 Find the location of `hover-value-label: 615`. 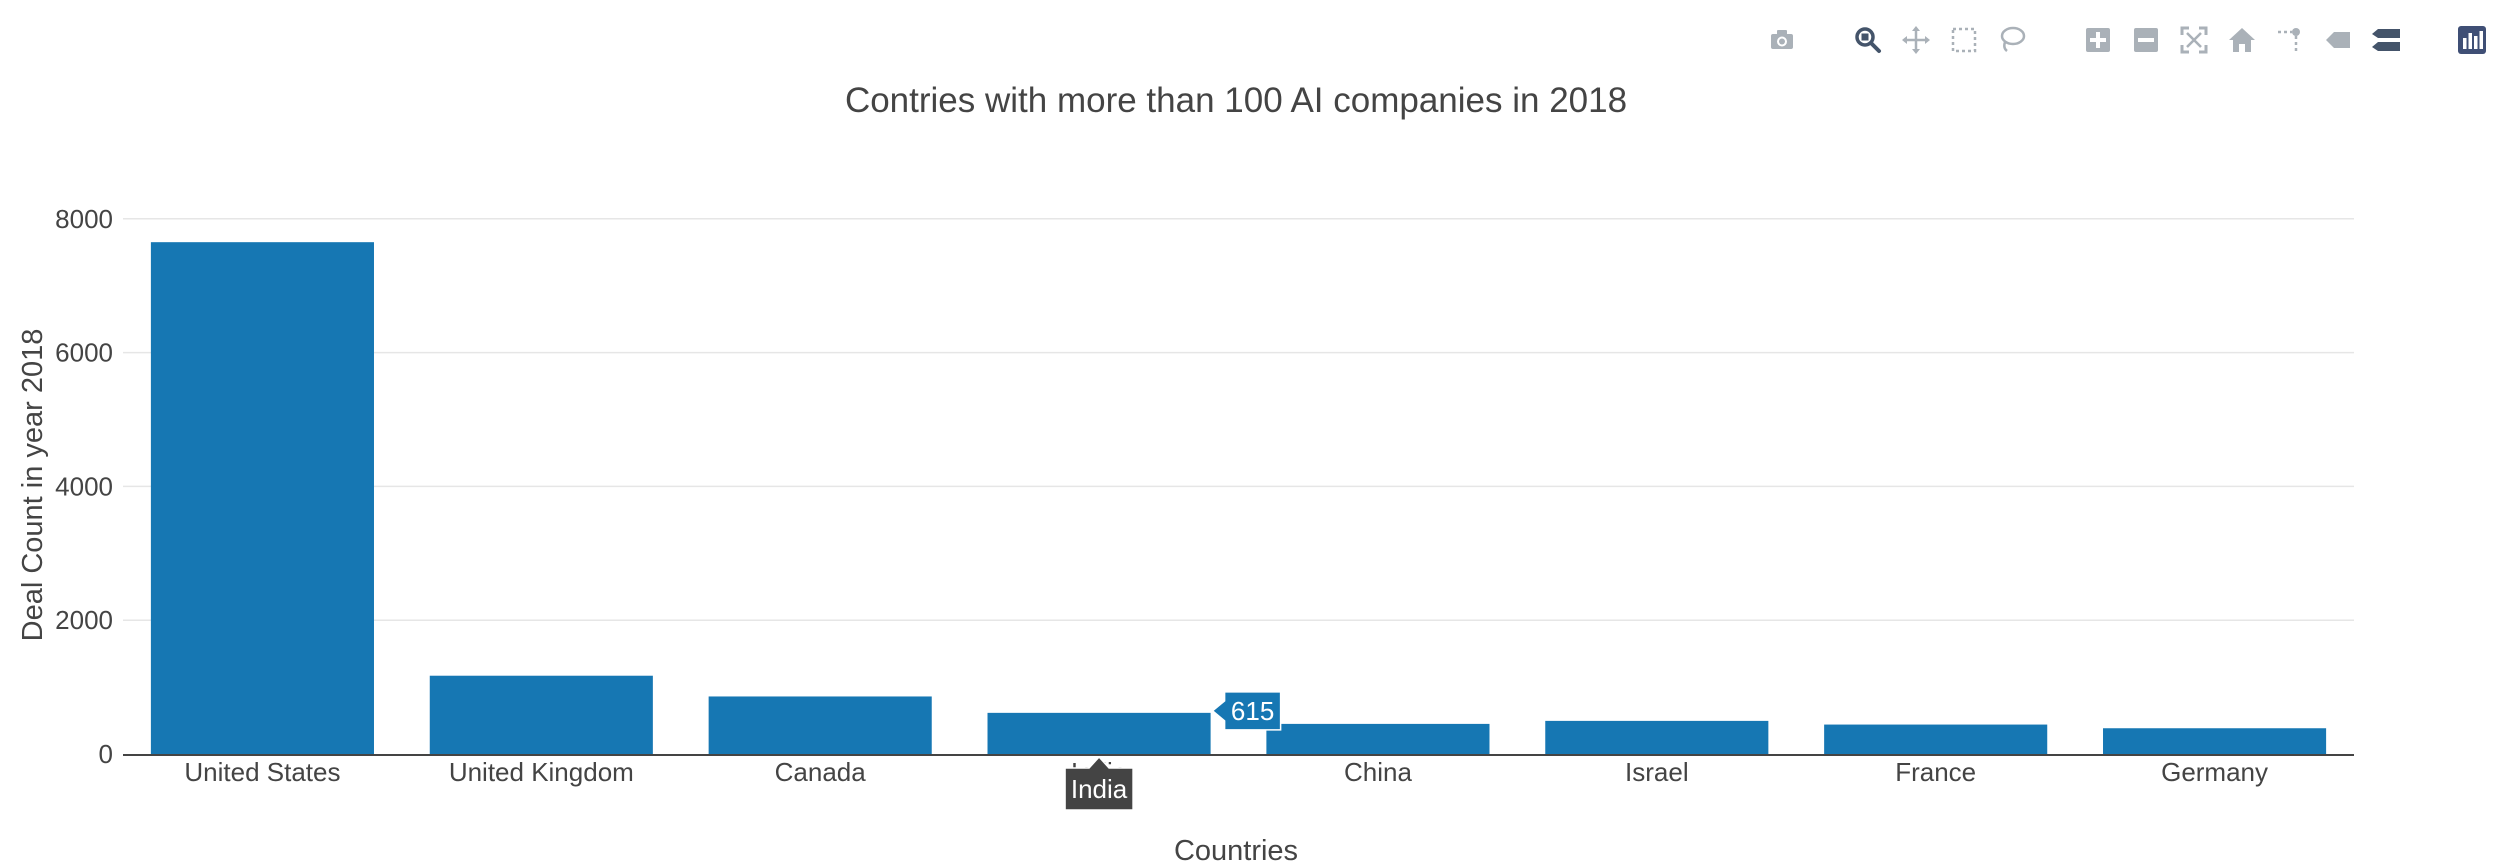

hover-value-label: 615 is located at coordinates (1252, 711).